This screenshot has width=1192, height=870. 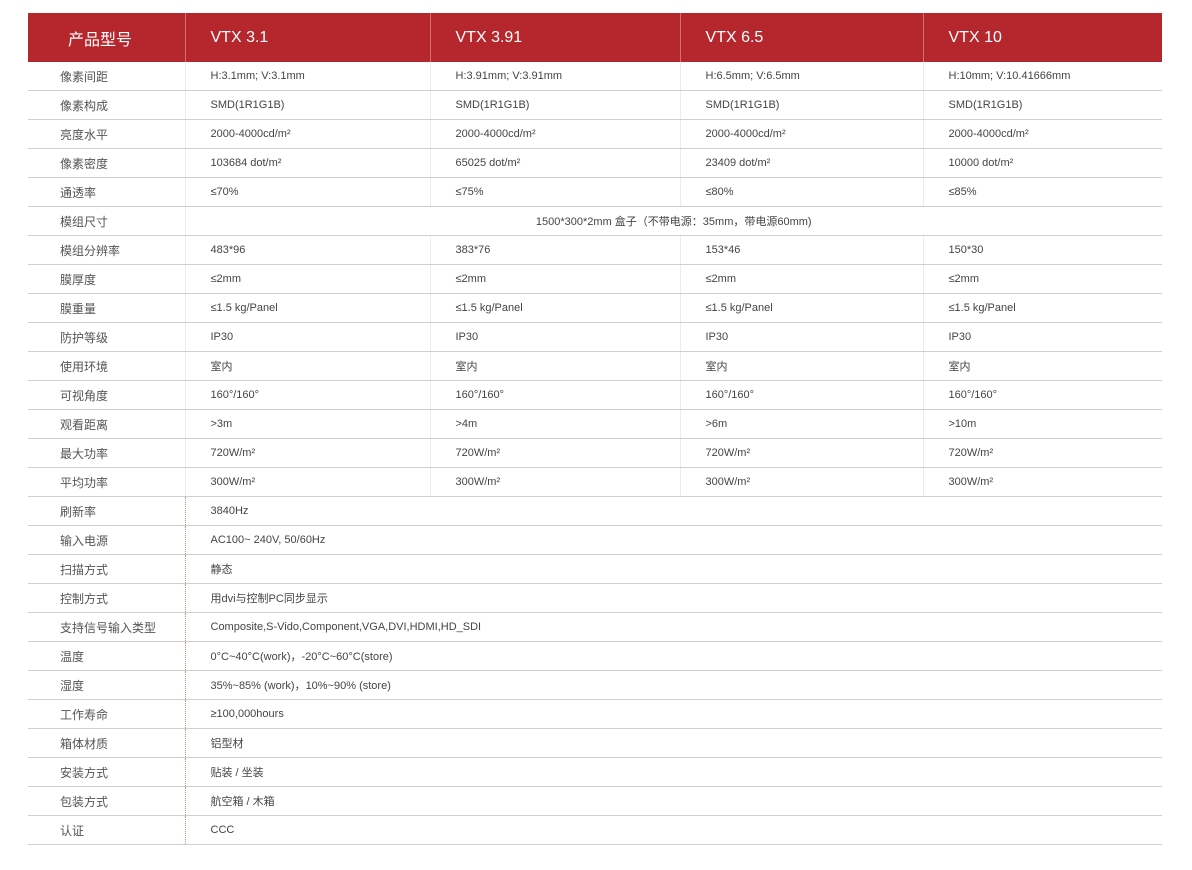 What do you see at coordinates (307, 37) in the screenshot?
I see `model-header: VTX 3.1` at bounding box center [307, 37].